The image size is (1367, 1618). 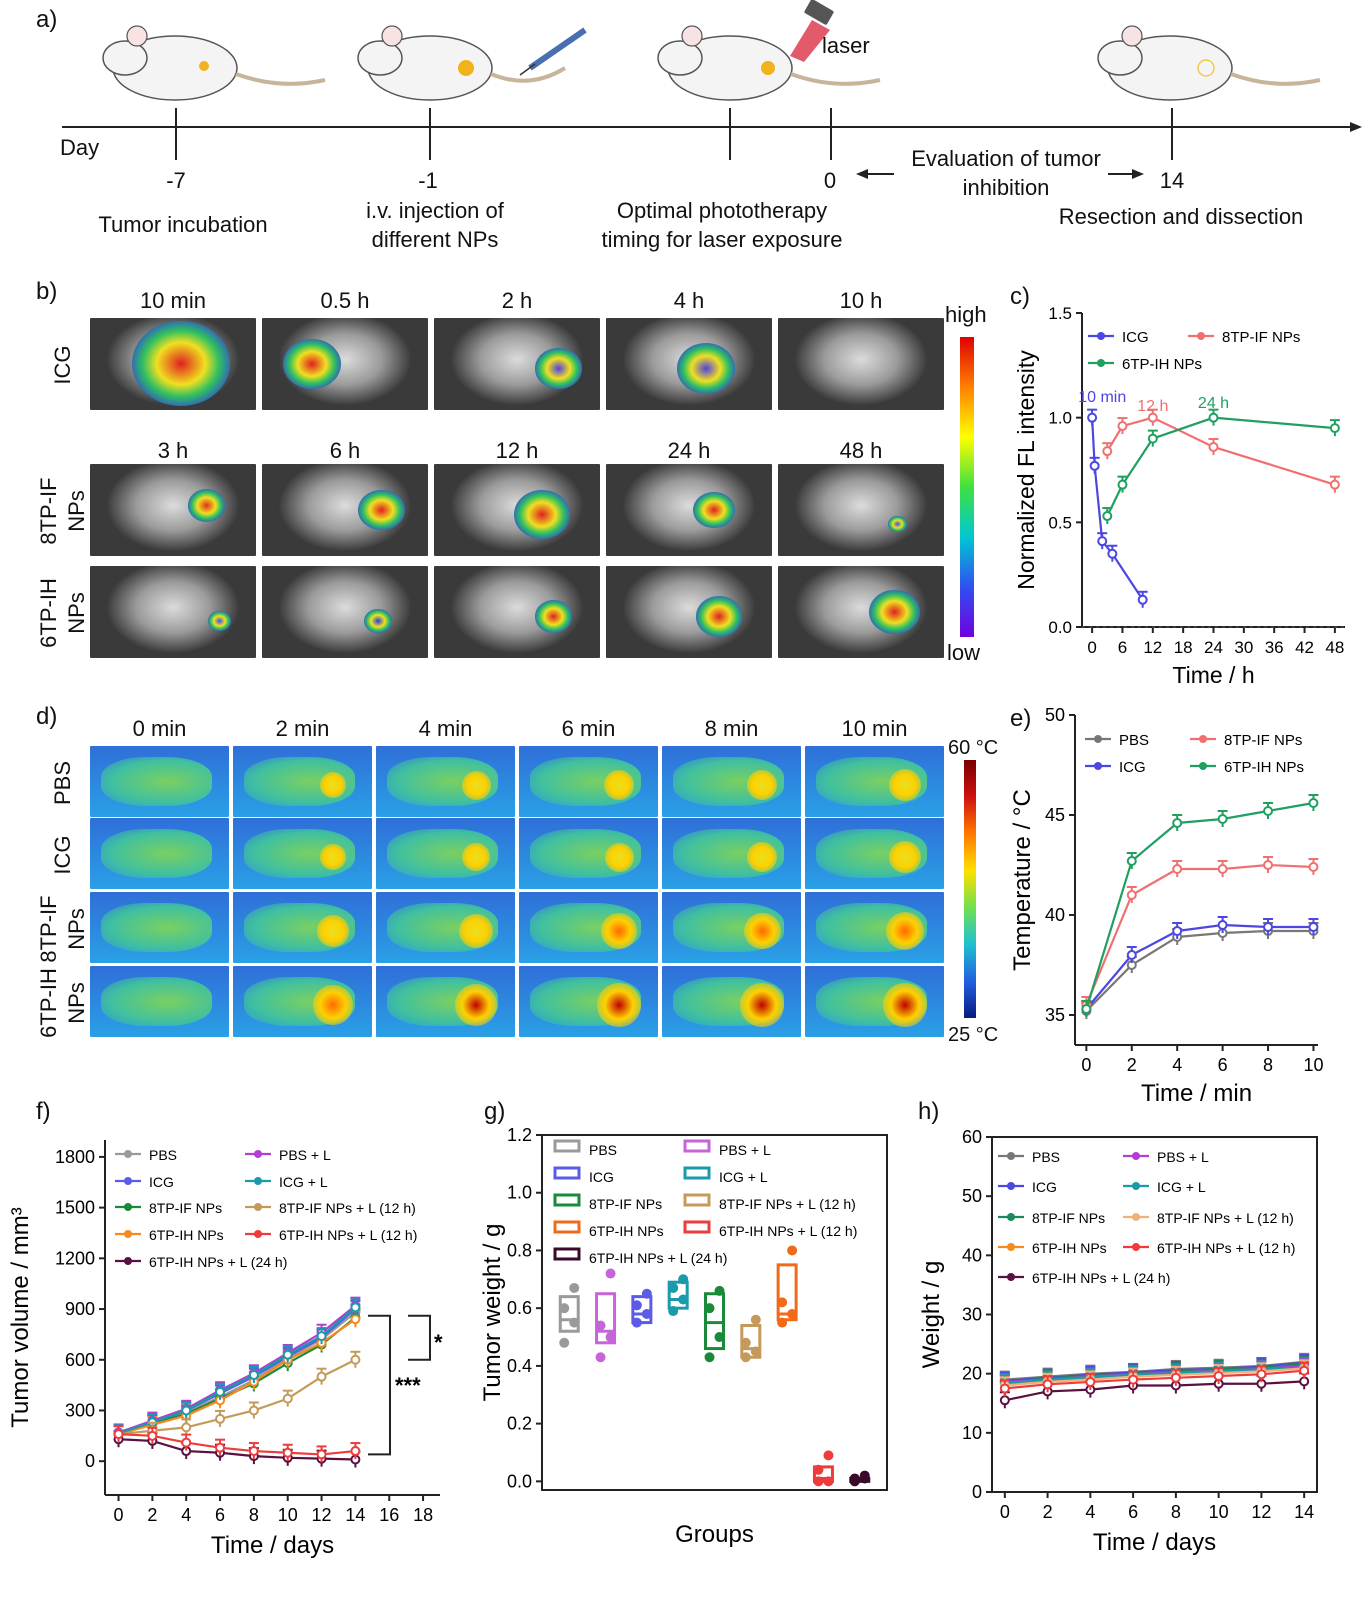 What do you see at coordinates (846, 45) in the screenshot?
I see `laser-label: laser` at bounding box center [846, 45].